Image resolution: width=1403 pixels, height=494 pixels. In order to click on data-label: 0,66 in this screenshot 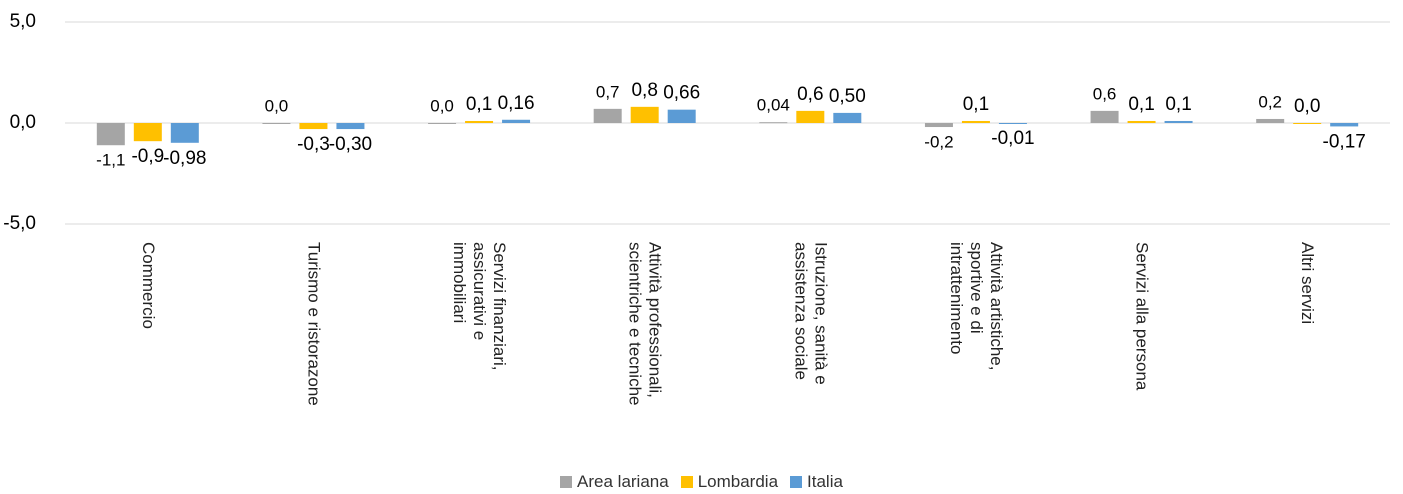, I will do `click(681, 93)`.